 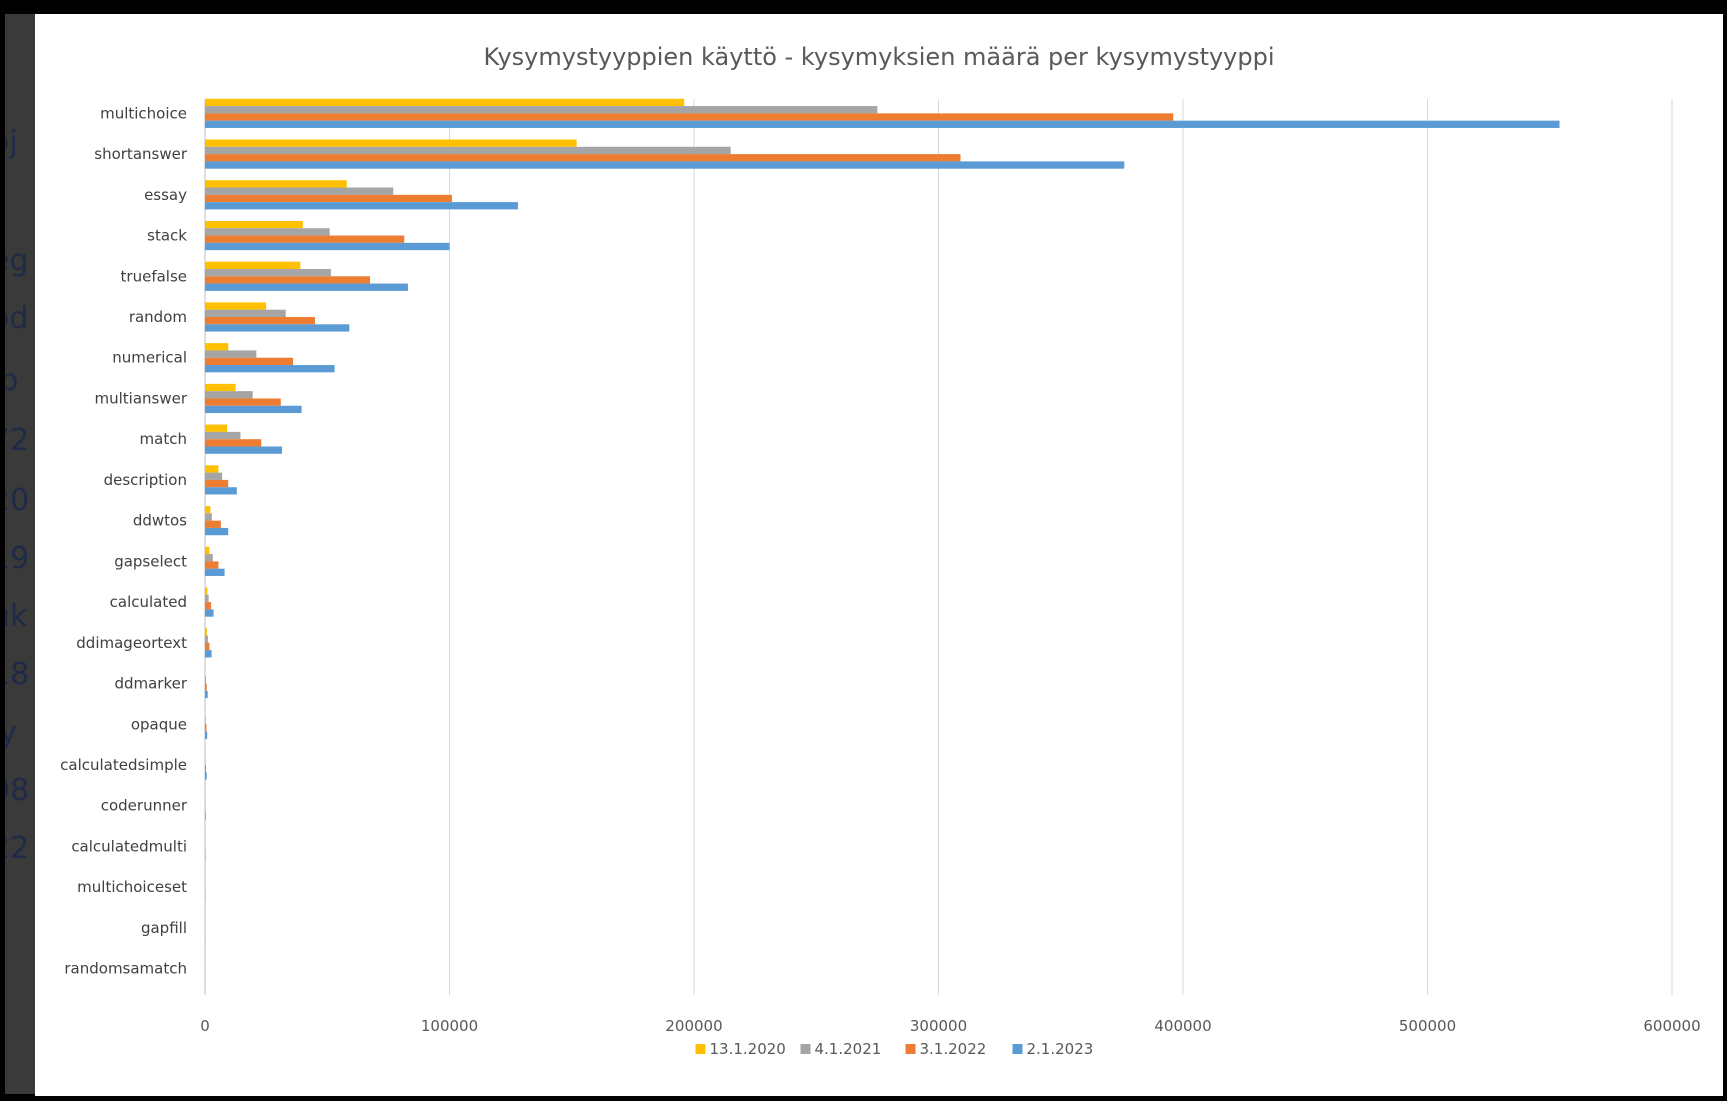 I want to click on category-label: randomsamatch, so click(x=125, y=969).